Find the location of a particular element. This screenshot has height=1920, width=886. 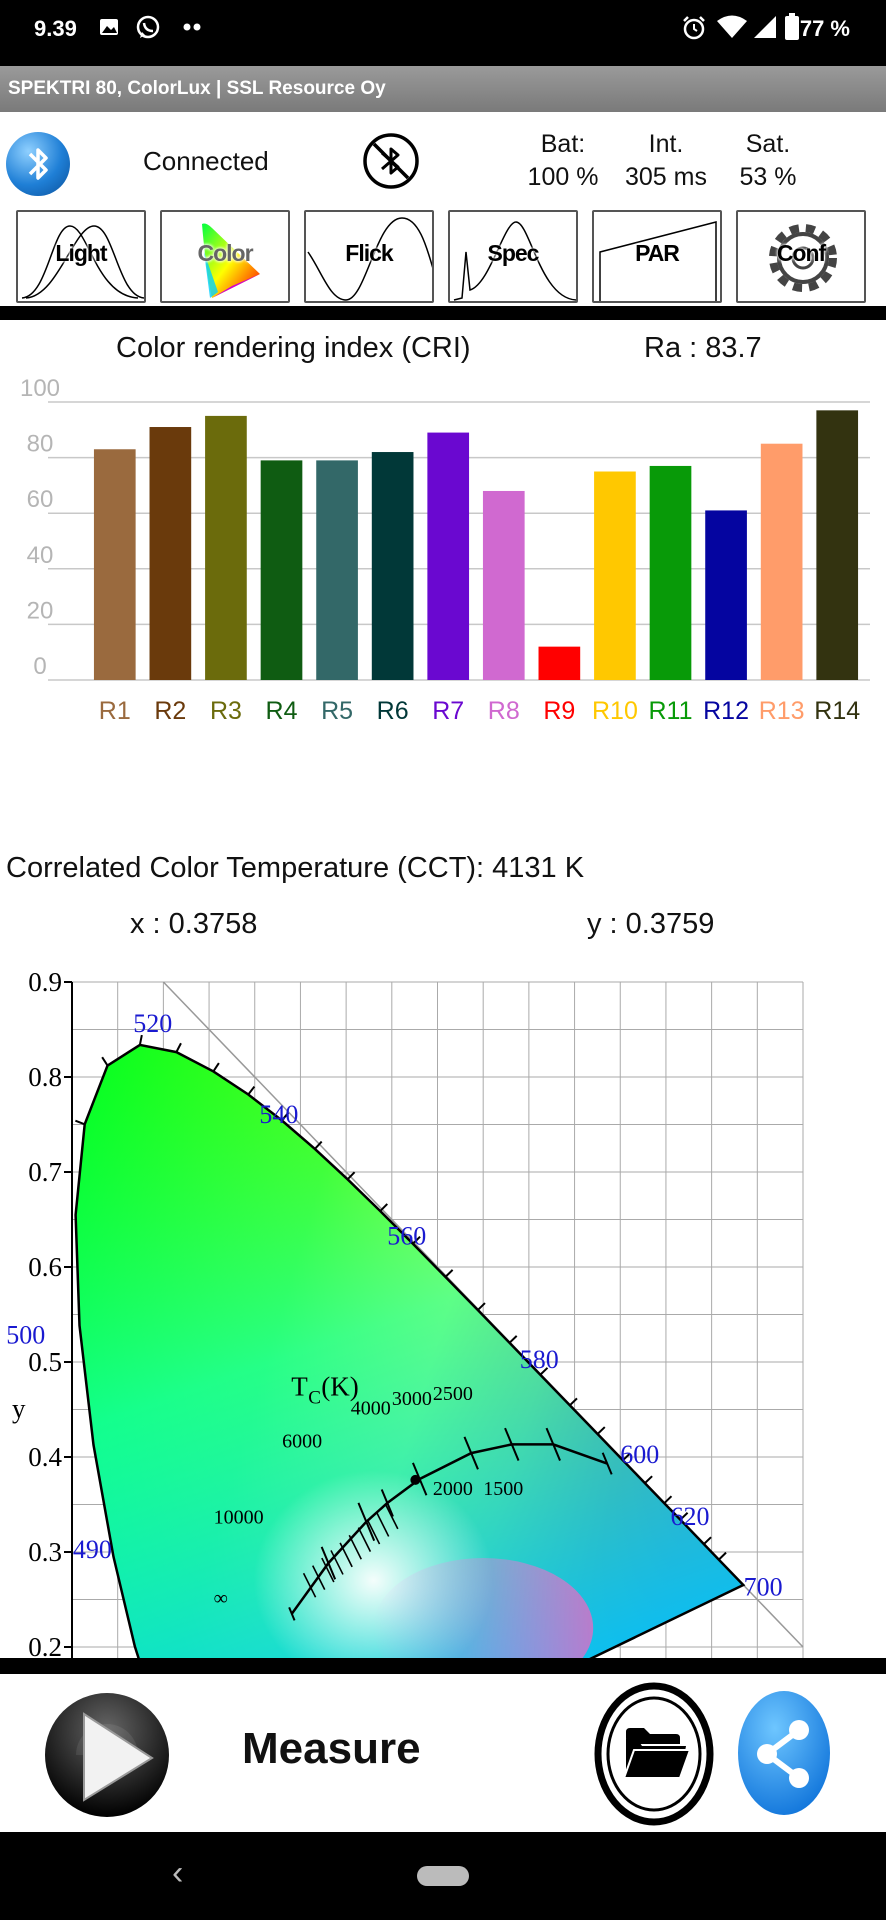

whatsapp-icon is located at coordinates (148, 27).